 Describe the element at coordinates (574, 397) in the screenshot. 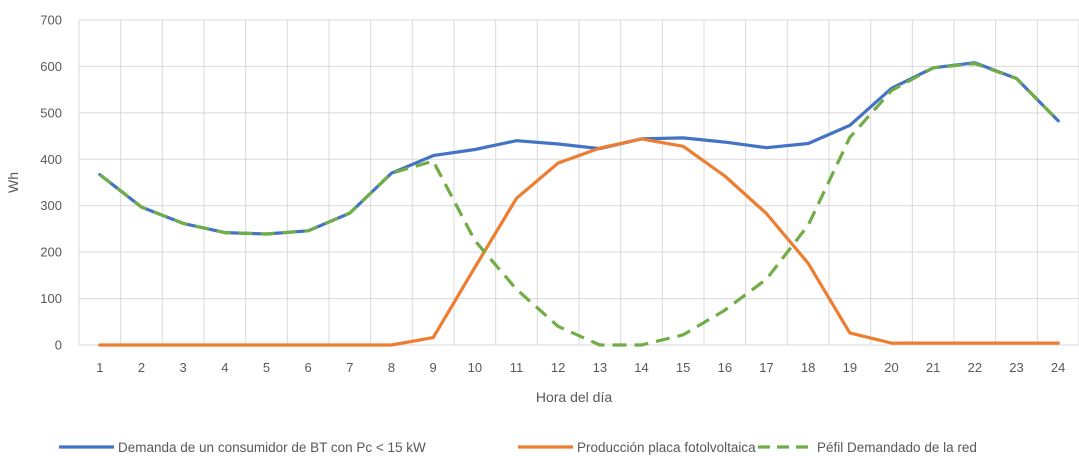

I see `x-axis-title: Hora del día` at that location.